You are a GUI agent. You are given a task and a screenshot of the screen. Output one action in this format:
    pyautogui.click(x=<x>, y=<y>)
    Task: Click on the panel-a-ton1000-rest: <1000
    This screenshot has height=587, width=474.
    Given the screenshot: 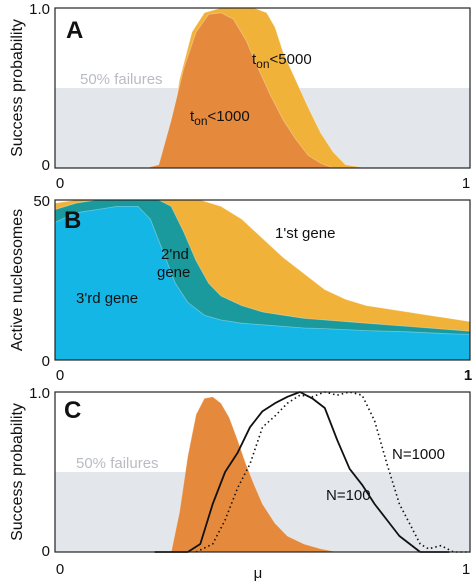 What is the action you would take?
    pyautogui.click(x=229, y=116)
    